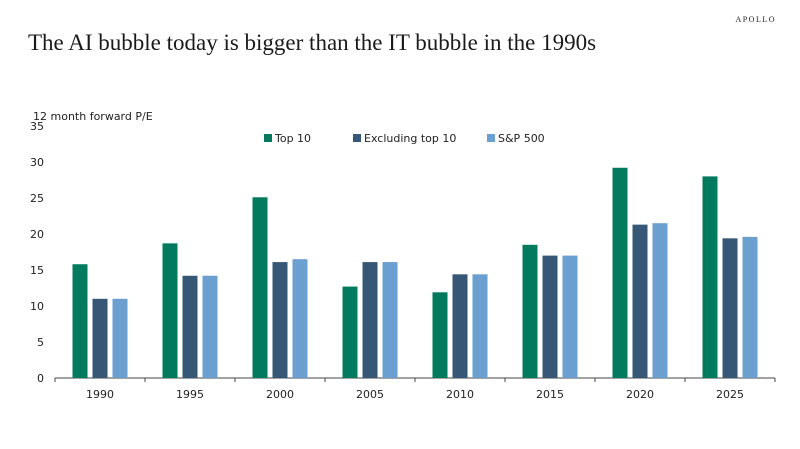 Image resolution: width=800 pixels, height=449 pixels. Describe the element at coordinates (170, 310) in the screenshot. I see `bar-top-10-1995` at that location.